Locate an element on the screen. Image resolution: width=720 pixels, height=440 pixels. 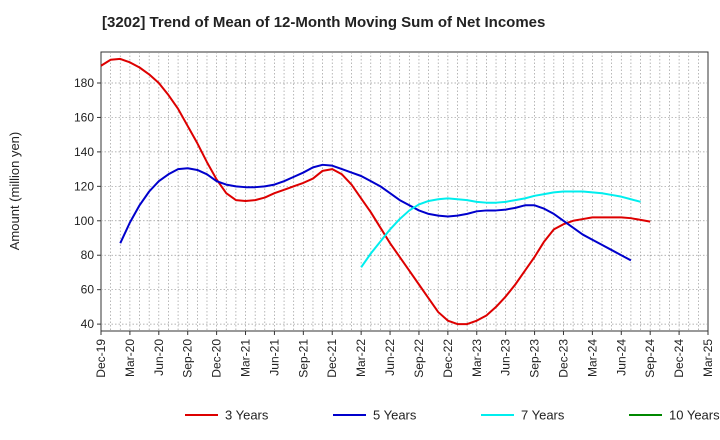
x-tick-label: Sep-21 is located at coordinates (303, 358).